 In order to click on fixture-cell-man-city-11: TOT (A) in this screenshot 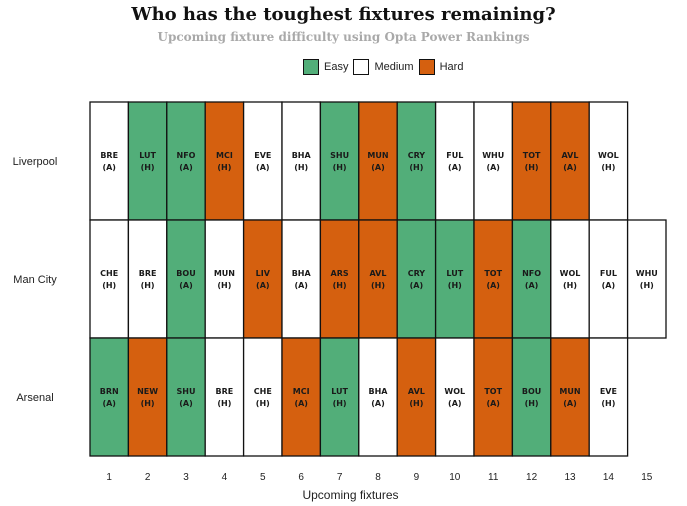, I will do `click(493, 279)`.